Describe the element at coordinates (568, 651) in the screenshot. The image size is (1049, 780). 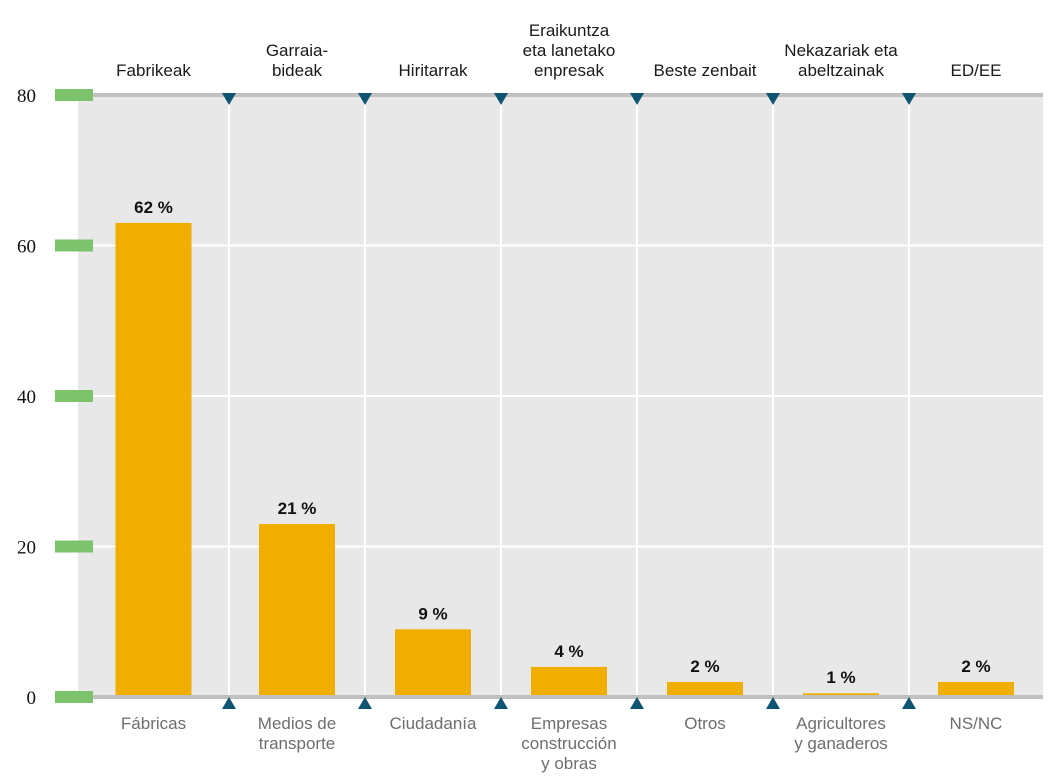
I see `bar-value-label: 4 %` at that location.